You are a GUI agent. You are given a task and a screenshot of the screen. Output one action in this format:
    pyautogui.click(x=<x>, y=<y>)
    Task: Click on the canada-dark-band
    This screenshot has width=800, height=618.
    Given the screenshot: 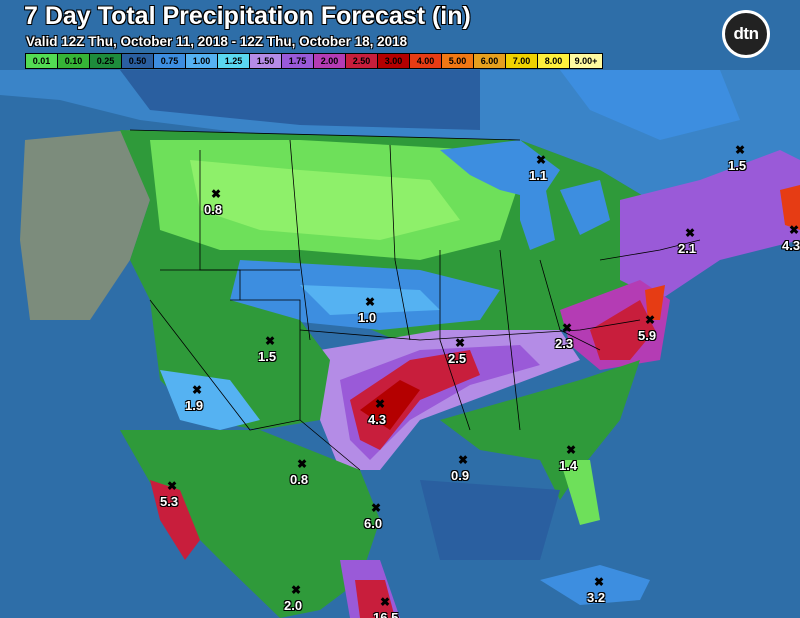 What is the action you would take?
    pyautogui.click(x=300, y=100)
    